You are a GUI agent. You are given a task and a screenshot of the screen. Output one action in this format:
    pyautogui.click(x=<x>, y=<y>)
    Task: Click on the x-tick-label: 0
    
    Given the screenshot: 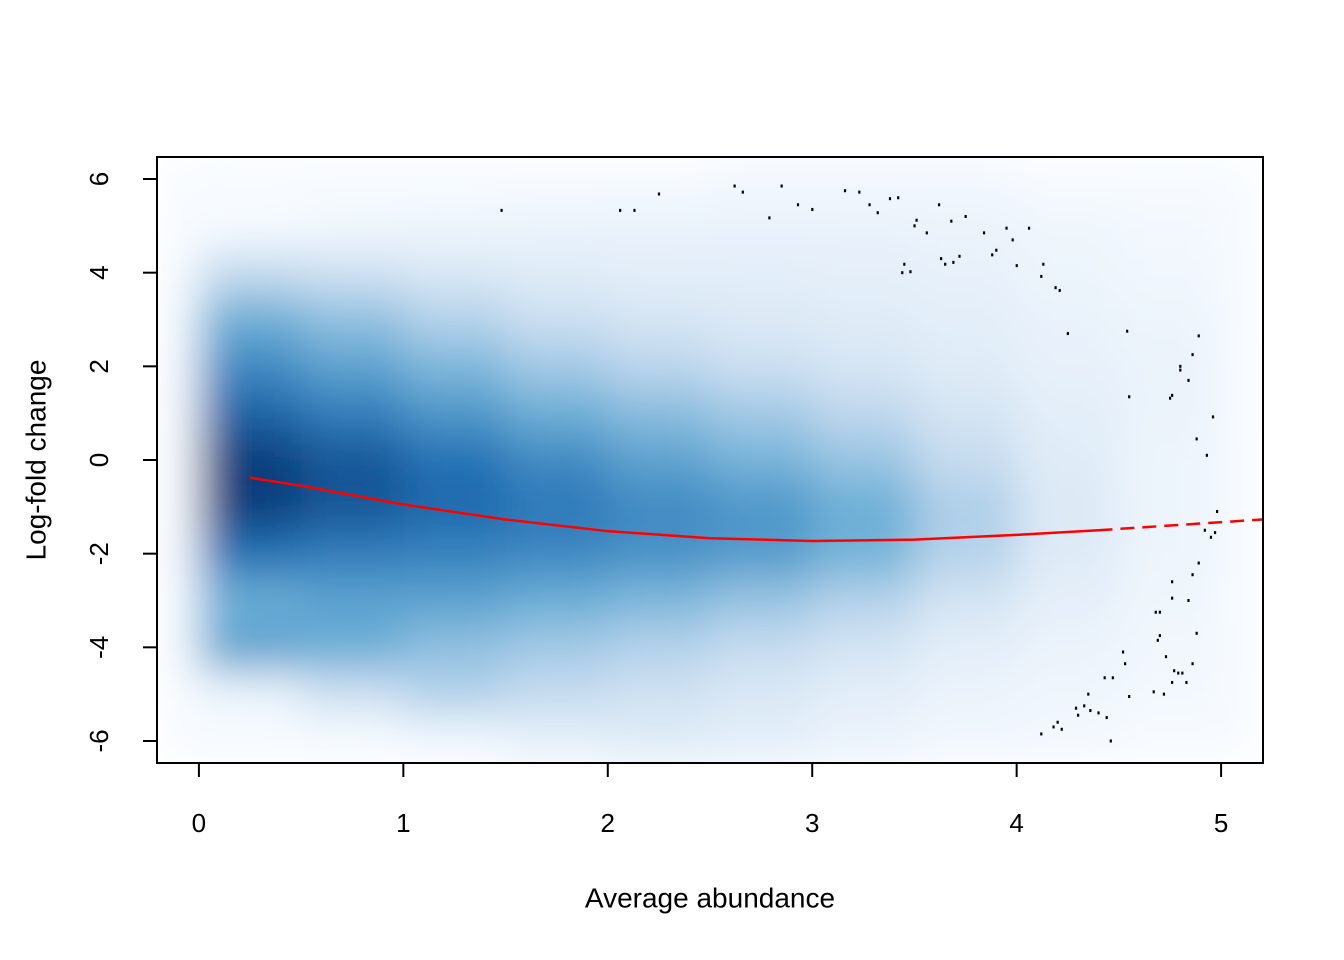 What is the action you would take?
    pyautogui.click(x=199, y=823)
    